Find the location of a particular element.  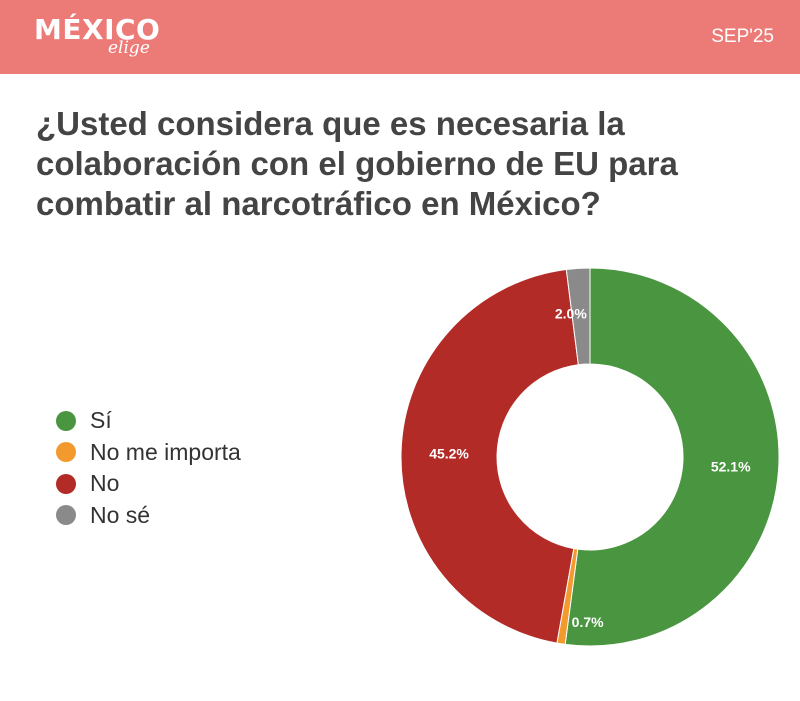

brand-name: MÉXICO is located at coordinates (97, 29).